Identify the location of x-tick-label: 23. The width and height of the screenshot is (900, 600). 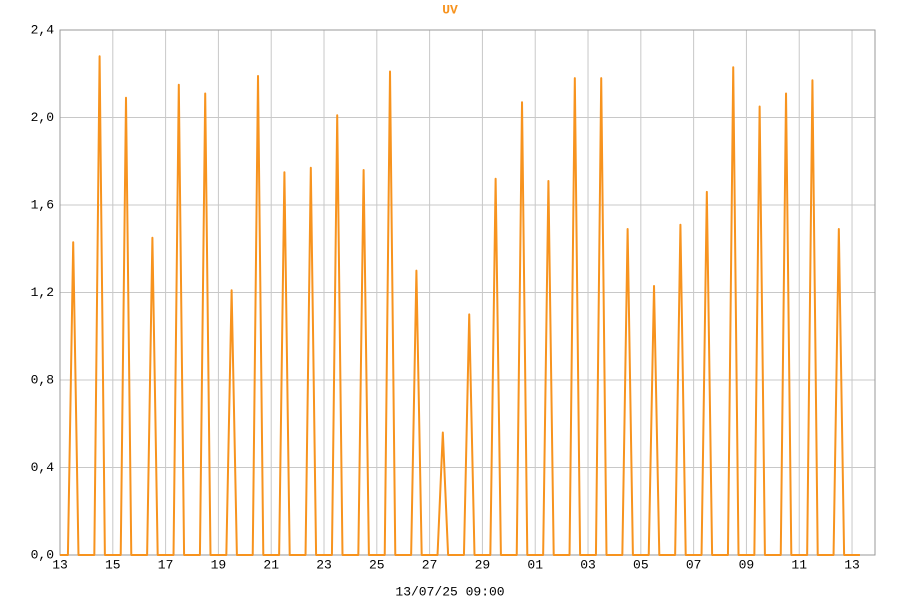
(324, 564).